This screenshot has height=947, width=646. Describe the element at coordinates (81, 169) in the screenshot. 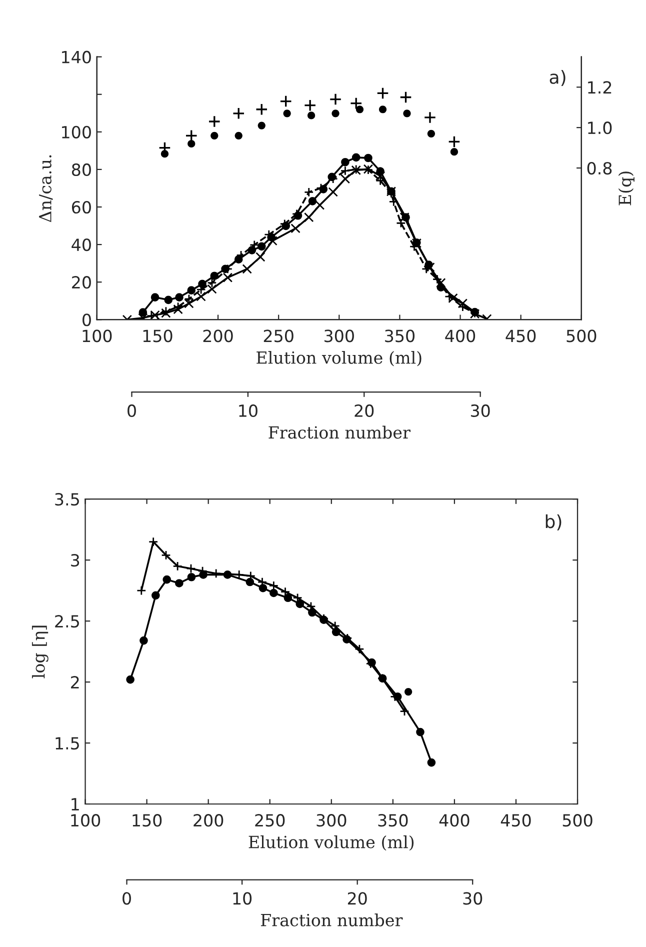

I see `y-tick-label: 80` at that location.